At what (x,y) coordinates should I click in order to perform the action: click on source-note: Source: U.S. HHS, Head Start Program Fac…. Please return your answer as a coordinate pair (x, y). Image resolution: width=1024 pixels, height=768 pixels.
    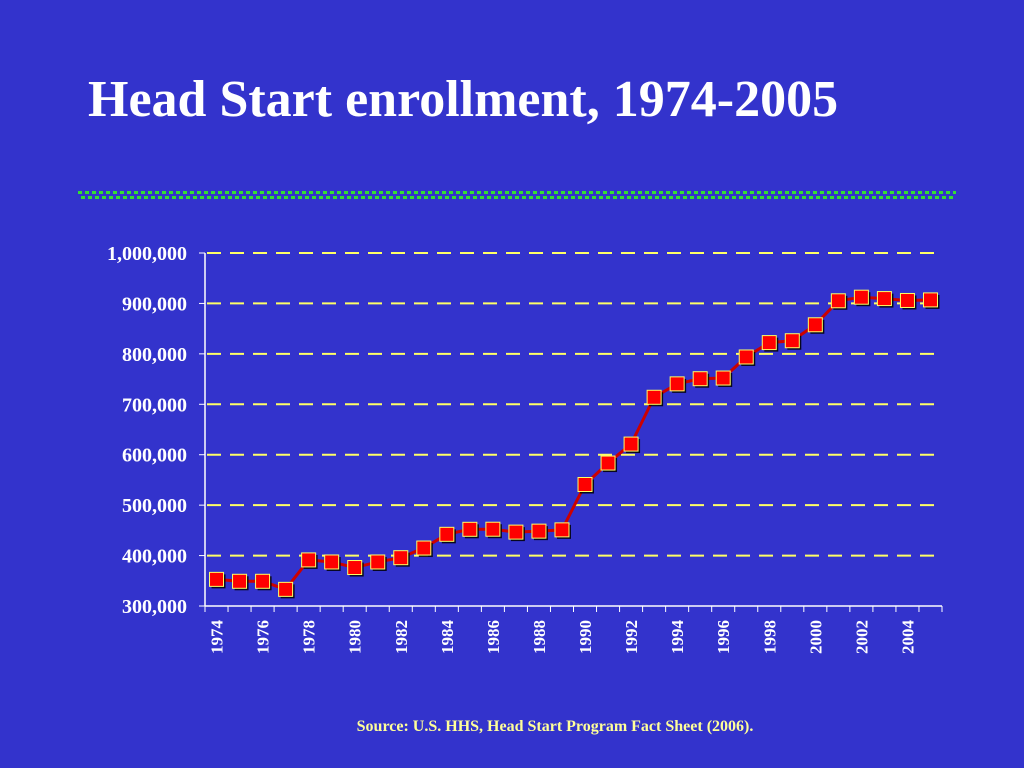
    Looking at the image, I should click on (555, 726).